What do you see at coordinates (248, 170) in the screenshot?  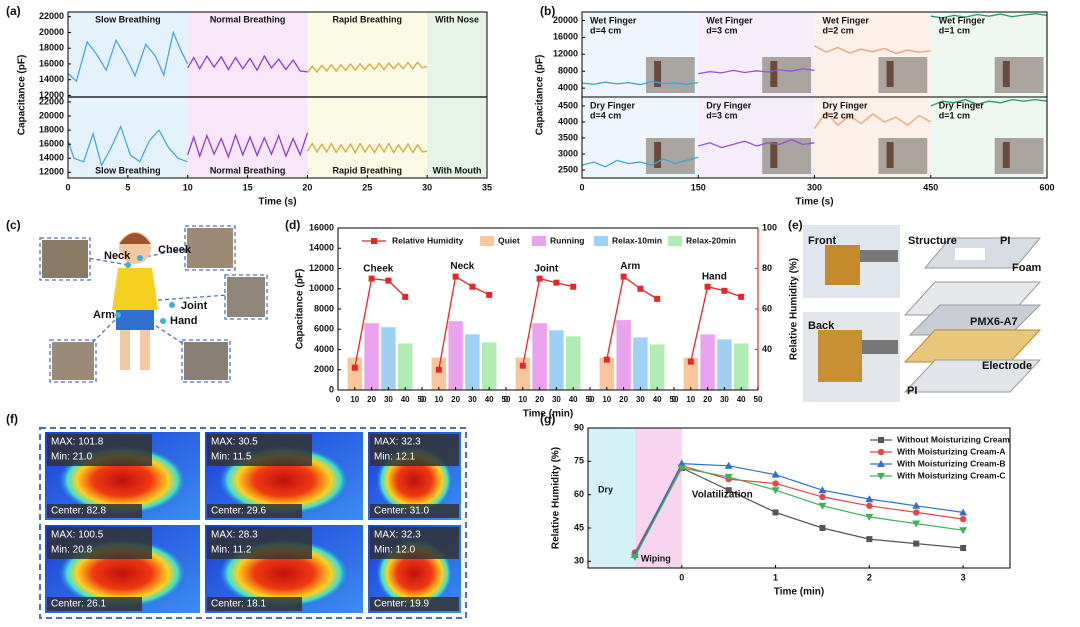 I see `region-label: Normal Breathing` at bounding box center [248, 170].